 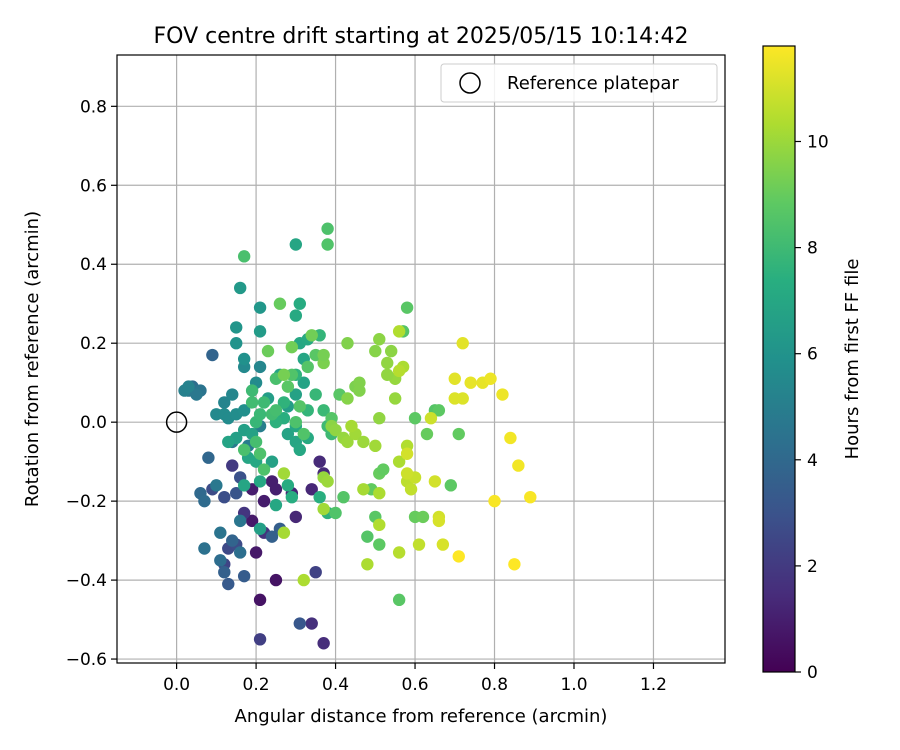 What do you see at coordinates (470, 83) in the screenshot?
I see `legend-reference-icon` at bounding box center [470, 83].